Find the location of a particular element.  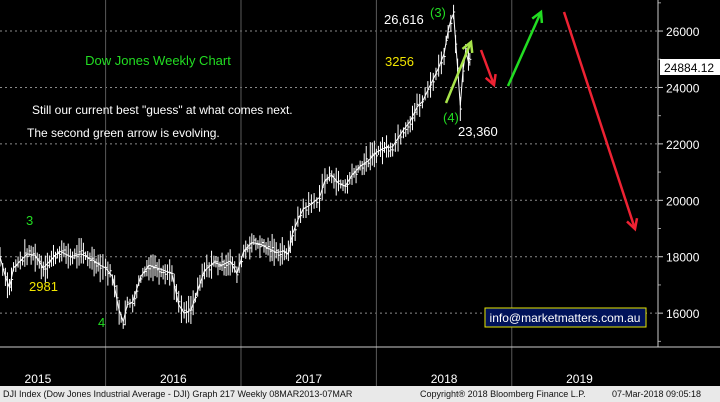

left-level-label: 2981 is located at coordinates (43, 286).